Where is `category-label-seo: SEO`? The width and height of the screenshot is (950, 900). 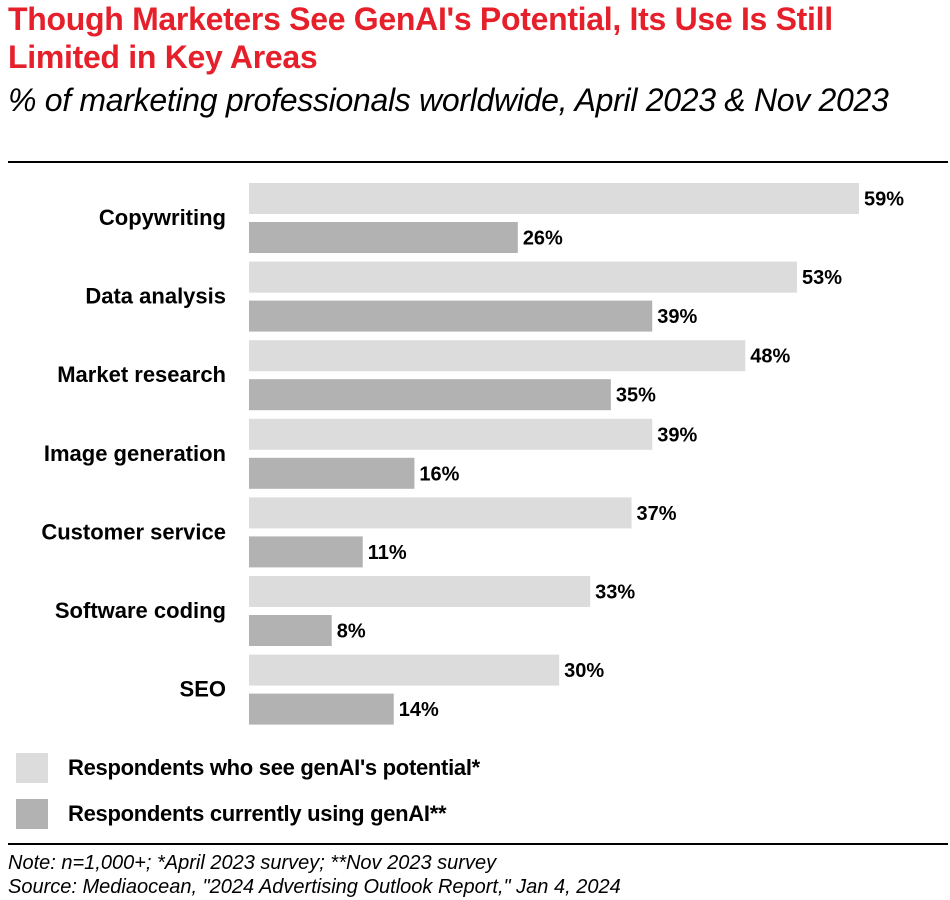 category-label-seo: SEO is located at coordinates (203, 689).